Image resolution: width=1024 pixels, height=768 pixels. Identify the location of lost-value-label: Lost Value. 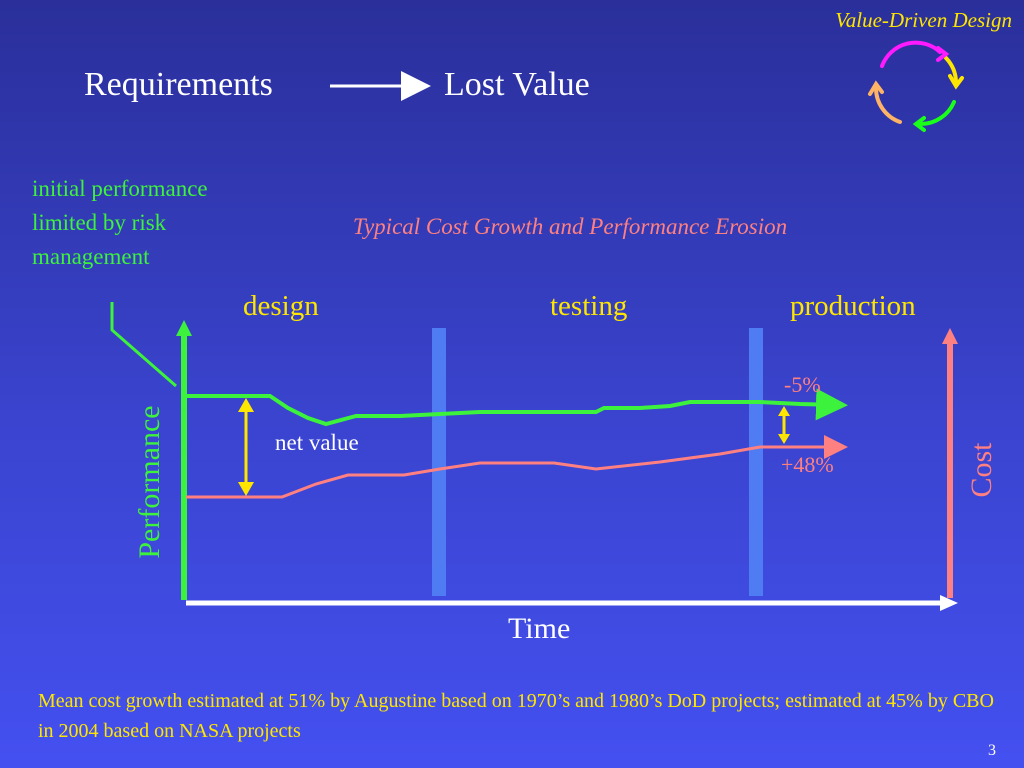
(517, 84).